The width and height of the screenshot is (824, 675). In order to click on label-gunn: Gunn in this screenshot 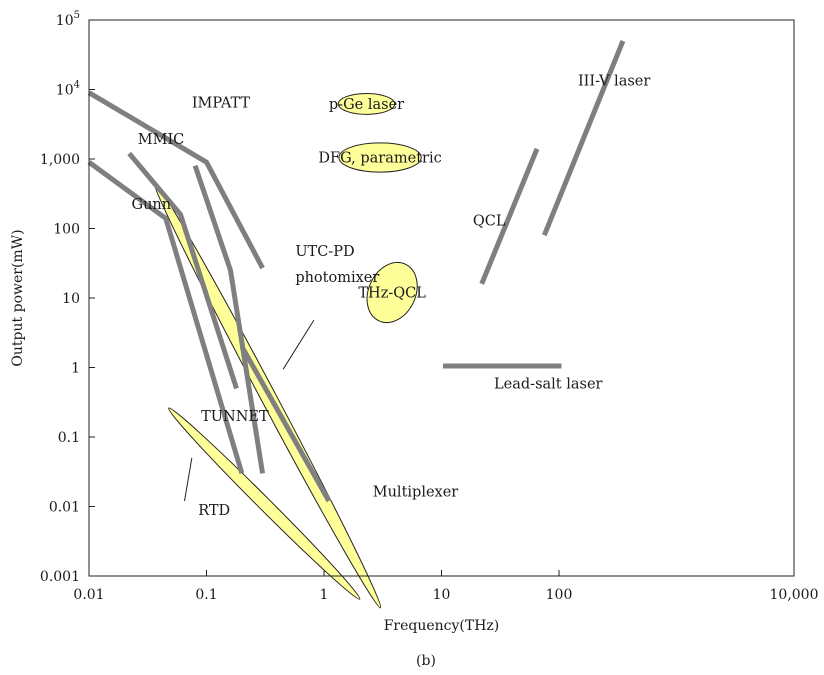, I will do `click(152, 205)`.